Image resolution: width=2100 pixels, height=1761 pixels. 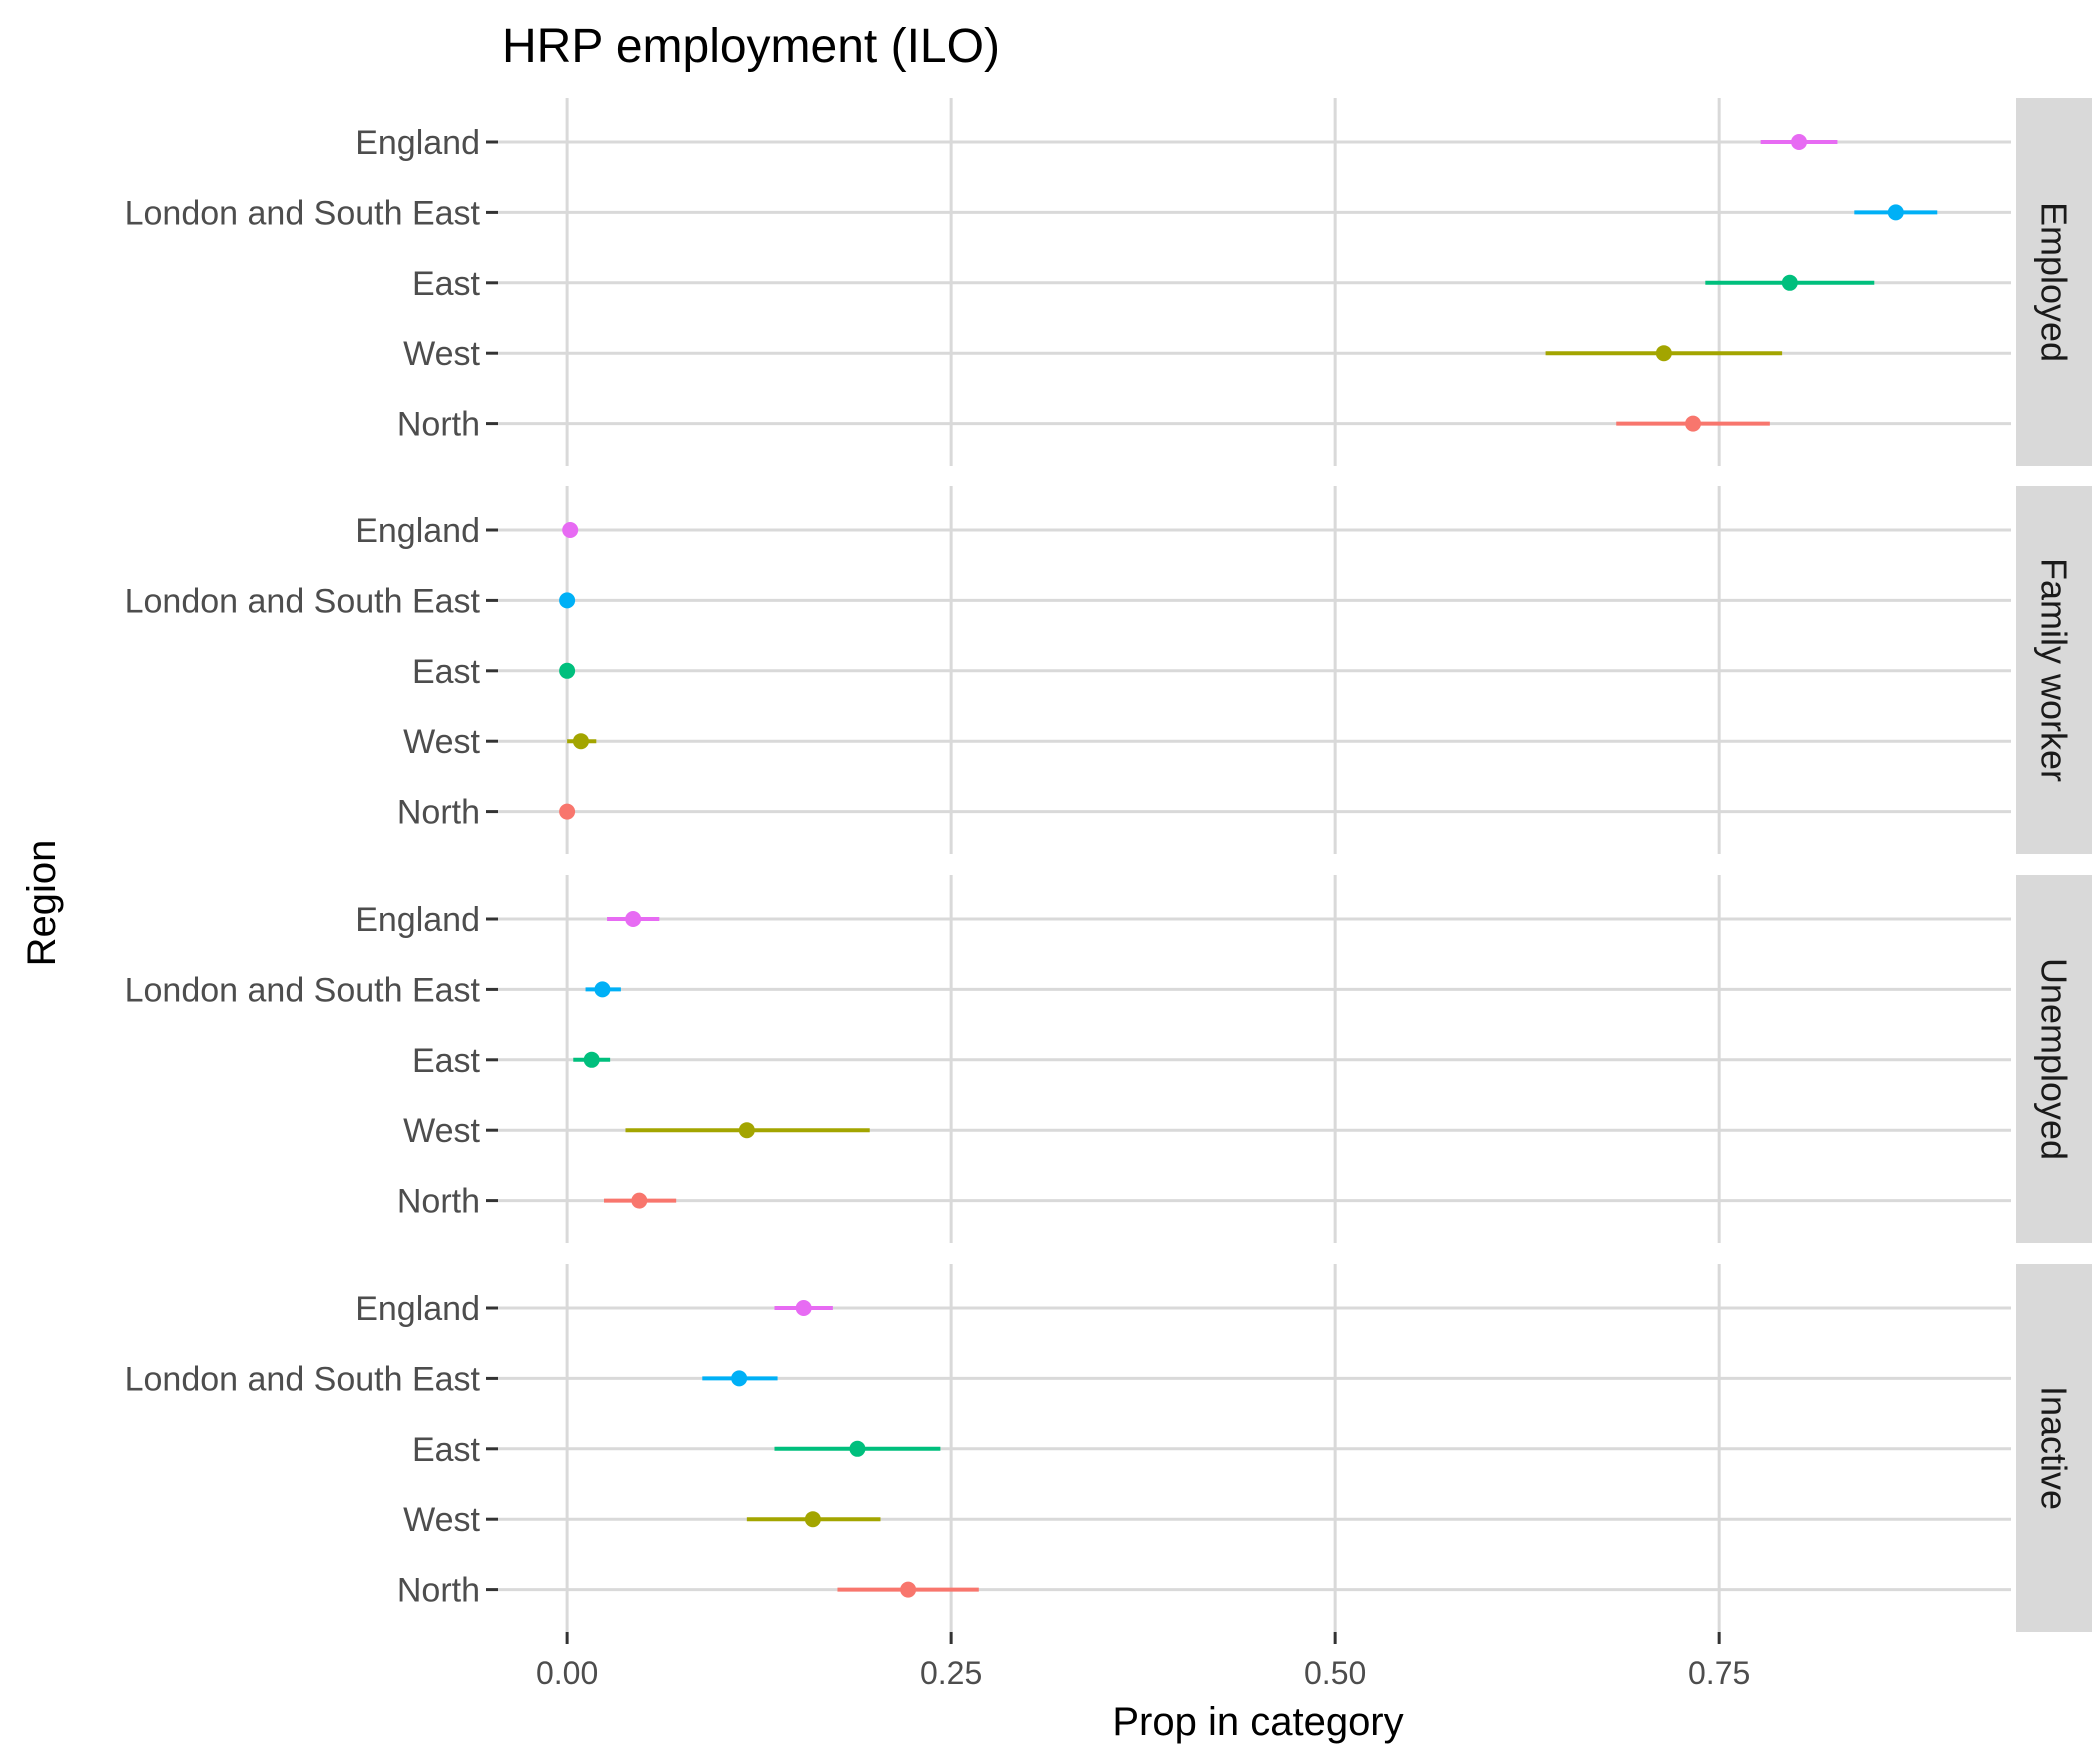 I want to click on facet-strip-label: Unemployed, so click(x=2054, y=1059).